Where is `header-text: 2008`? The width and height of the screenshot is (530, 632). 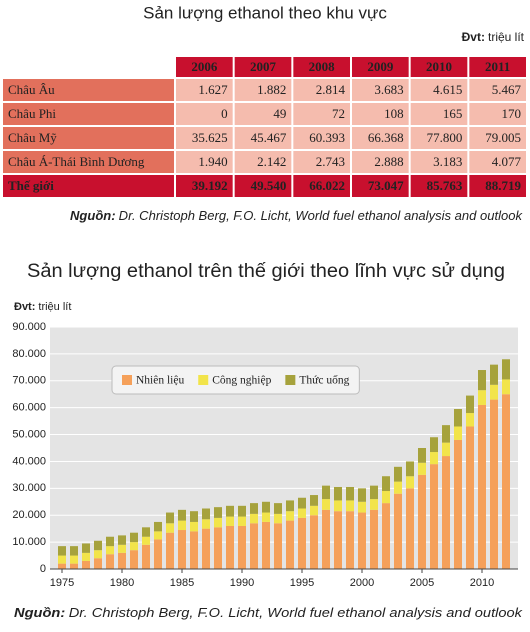
header-text: 2008 is located at coordinates (322, 66).